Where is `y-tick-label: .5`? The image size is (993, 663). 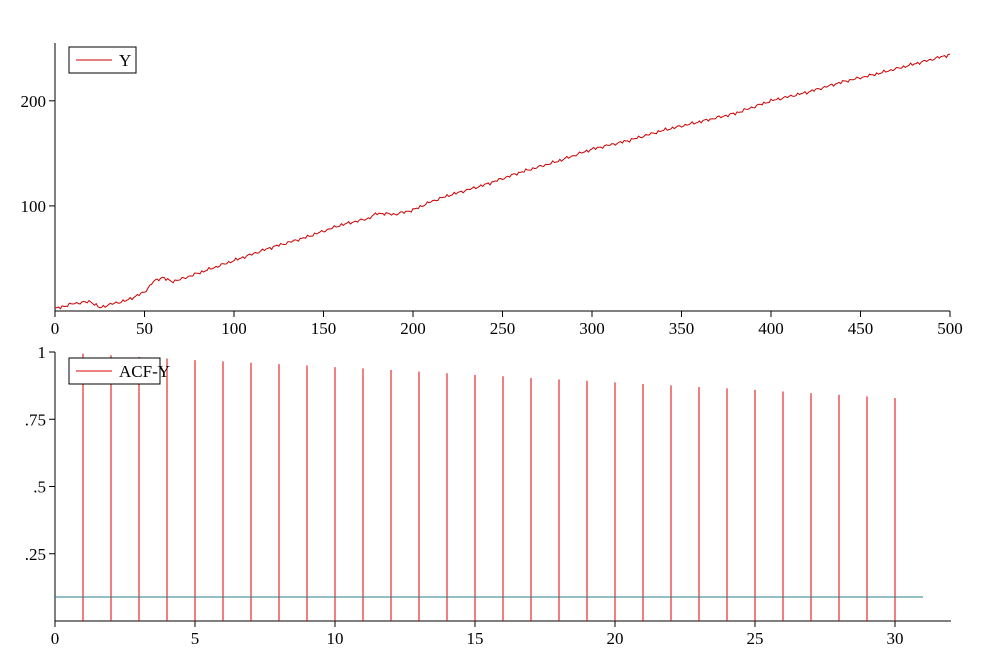
y-tick-label: .5 is located at coordinates (39, 487).